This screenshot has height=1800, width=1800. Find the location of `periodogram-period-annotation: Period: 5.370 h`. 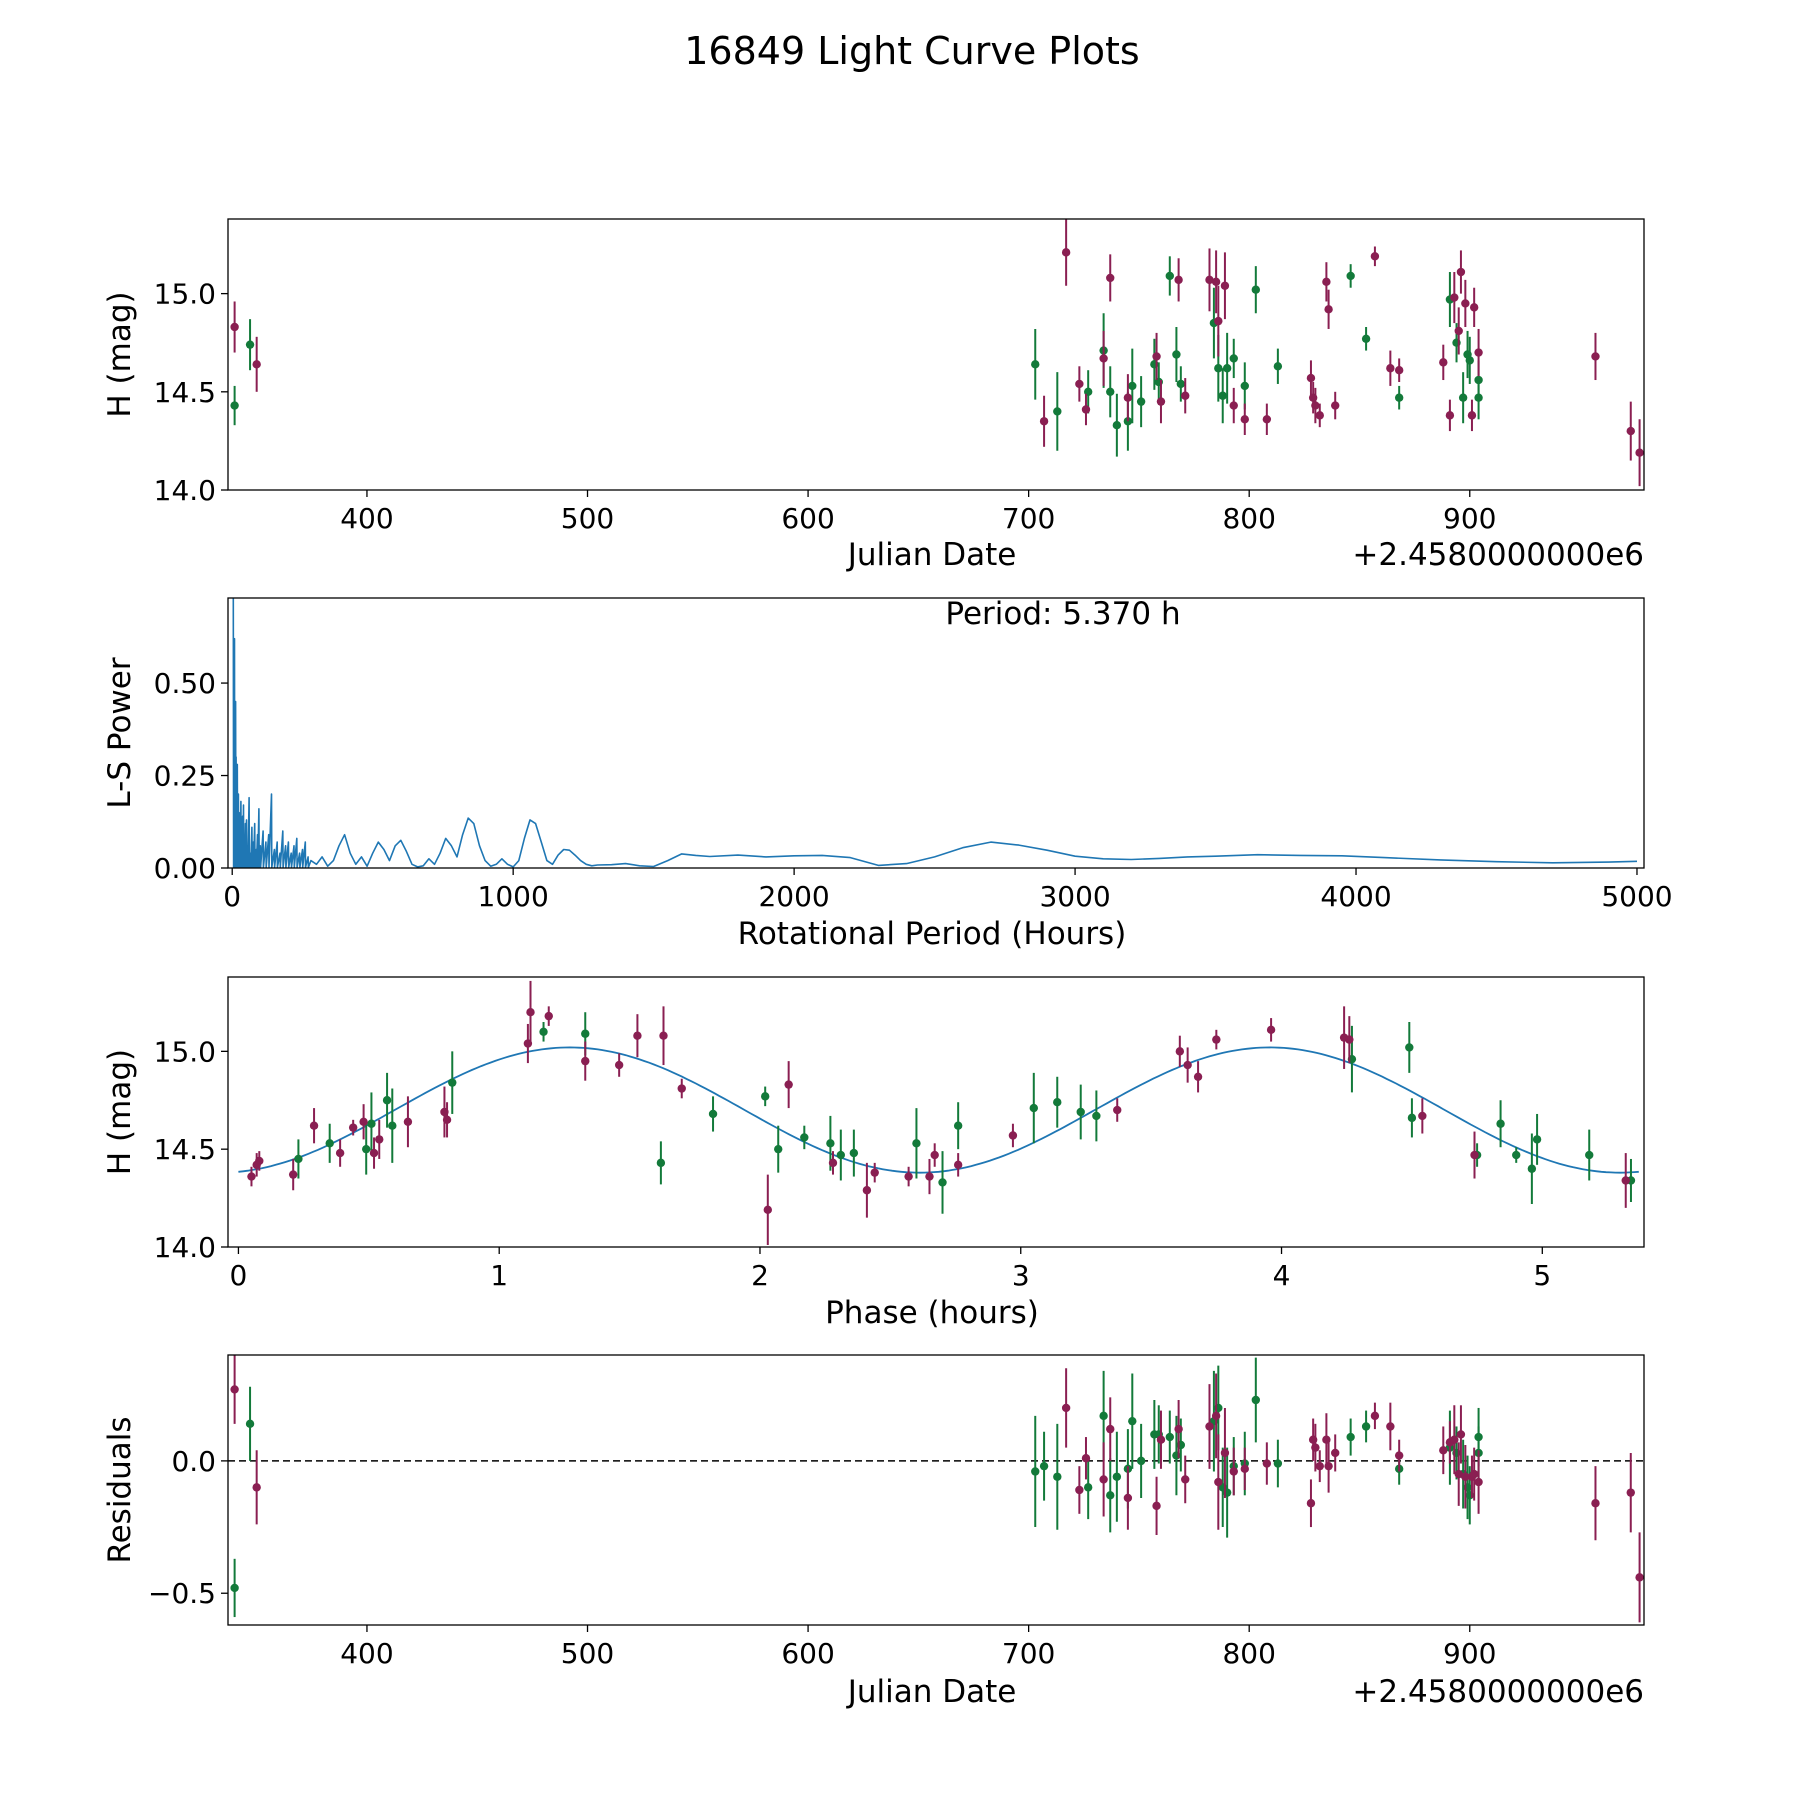

periodogram-period-annotation: Period: 5.370 h is located at coordinates (1062, 614).